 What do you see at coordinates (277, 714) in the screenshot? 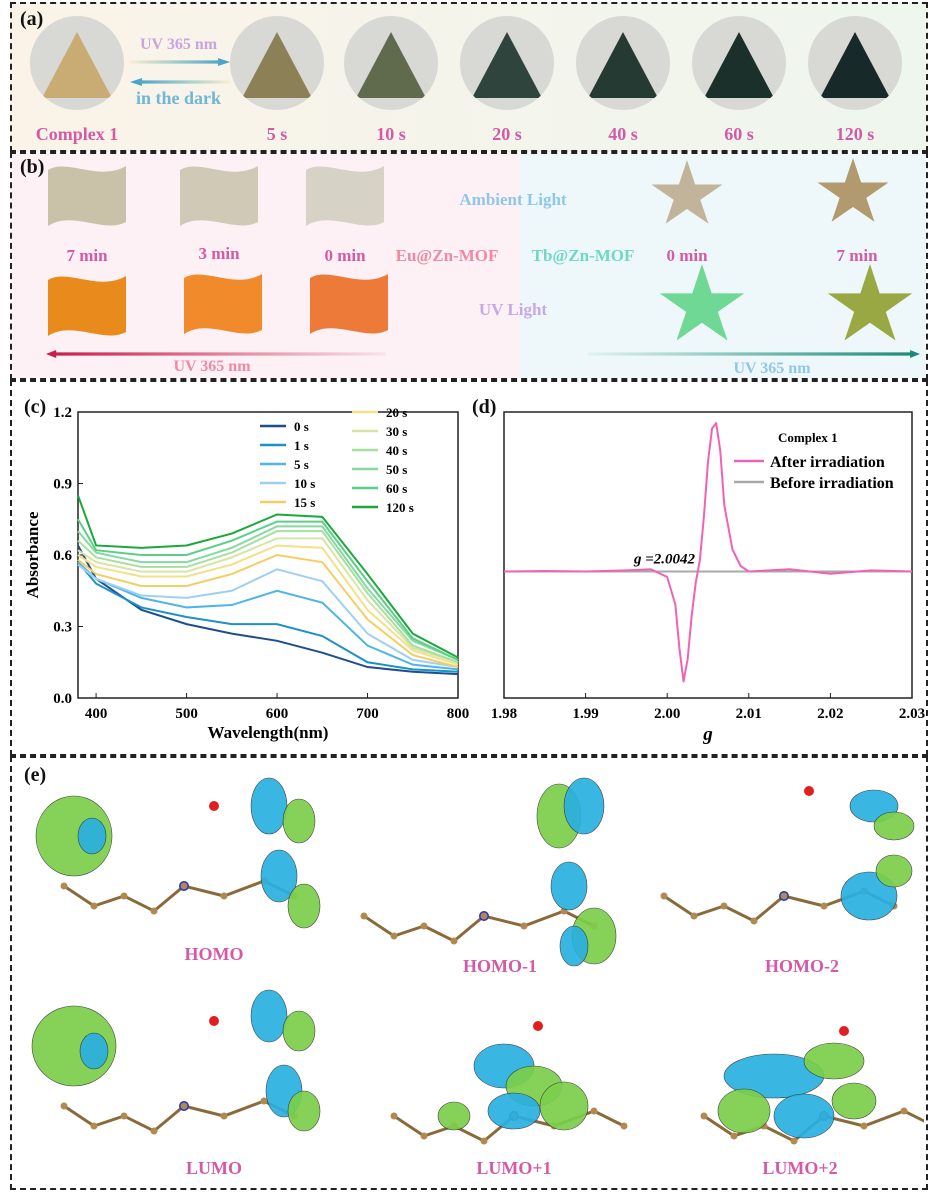
I see `x-tick-label: 600` at bounding box center [277, 714].